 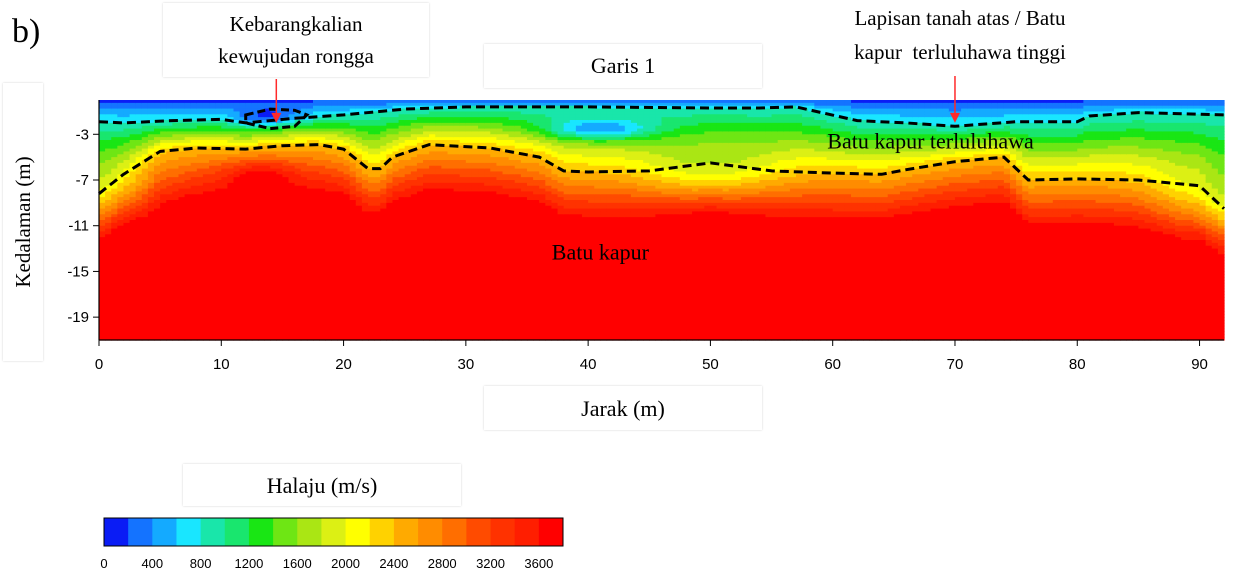 I want to click on layer-label-limestone: Batu kapur, so click(x=601, y=251).